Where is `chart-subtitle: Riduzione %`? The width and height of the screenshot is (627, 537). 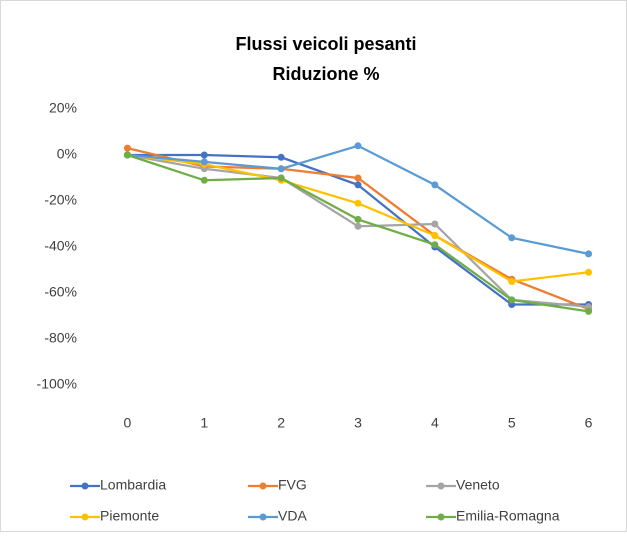
chart-subtitle: Riduzione % is located at coordinates (326, 74).